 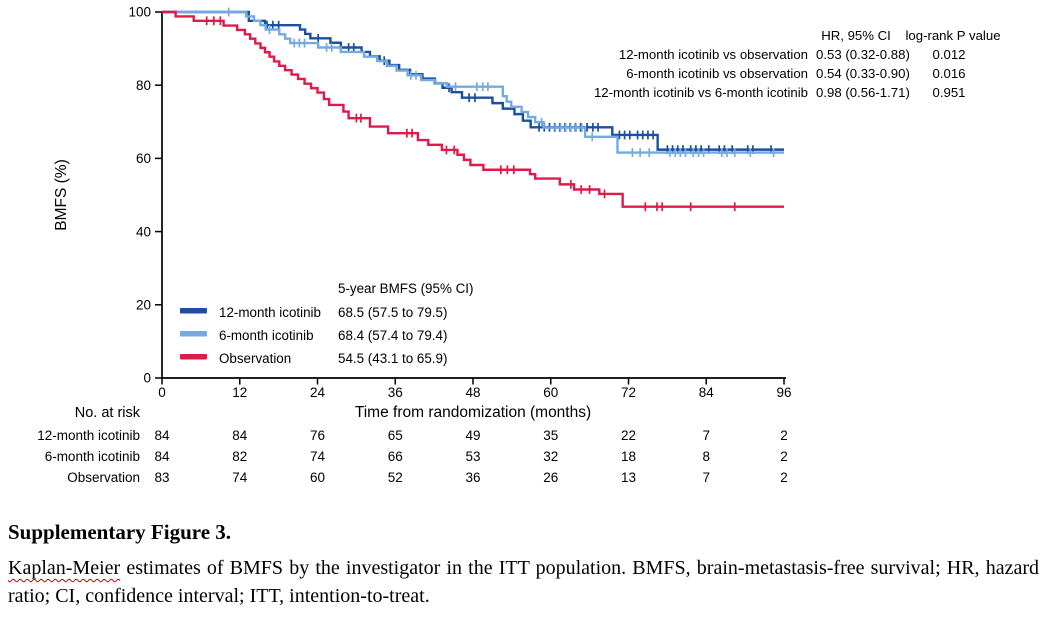 What do you see at coordinates (628, 392) in the screenshot?
I see `x-tick-label: 72` at bounding box center [628, 392].